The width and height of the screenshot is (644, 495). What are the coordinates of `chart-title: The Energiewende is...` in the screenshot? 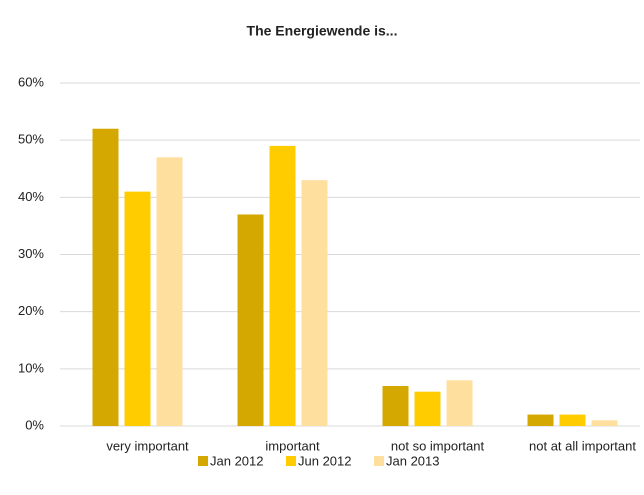 It's located at (322, 31).